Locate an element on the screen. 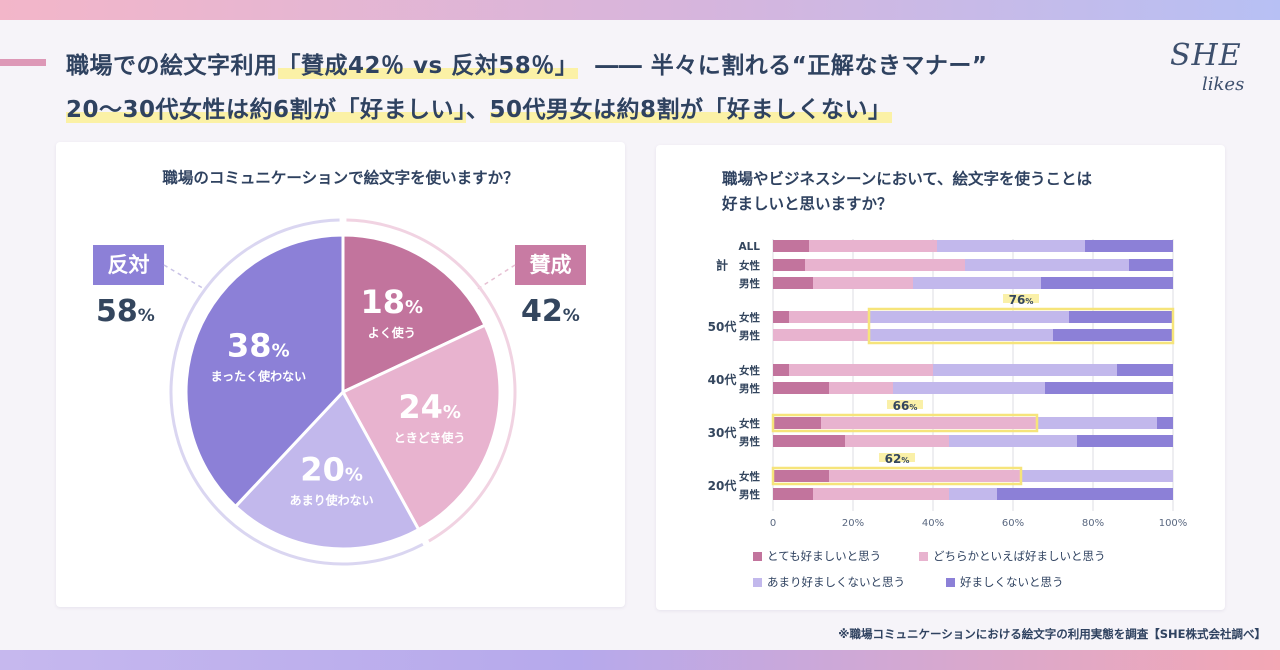  headline-highlight-50s: 50代男女は約8割が「好ましくない」 is located at coordinates (690, 110).